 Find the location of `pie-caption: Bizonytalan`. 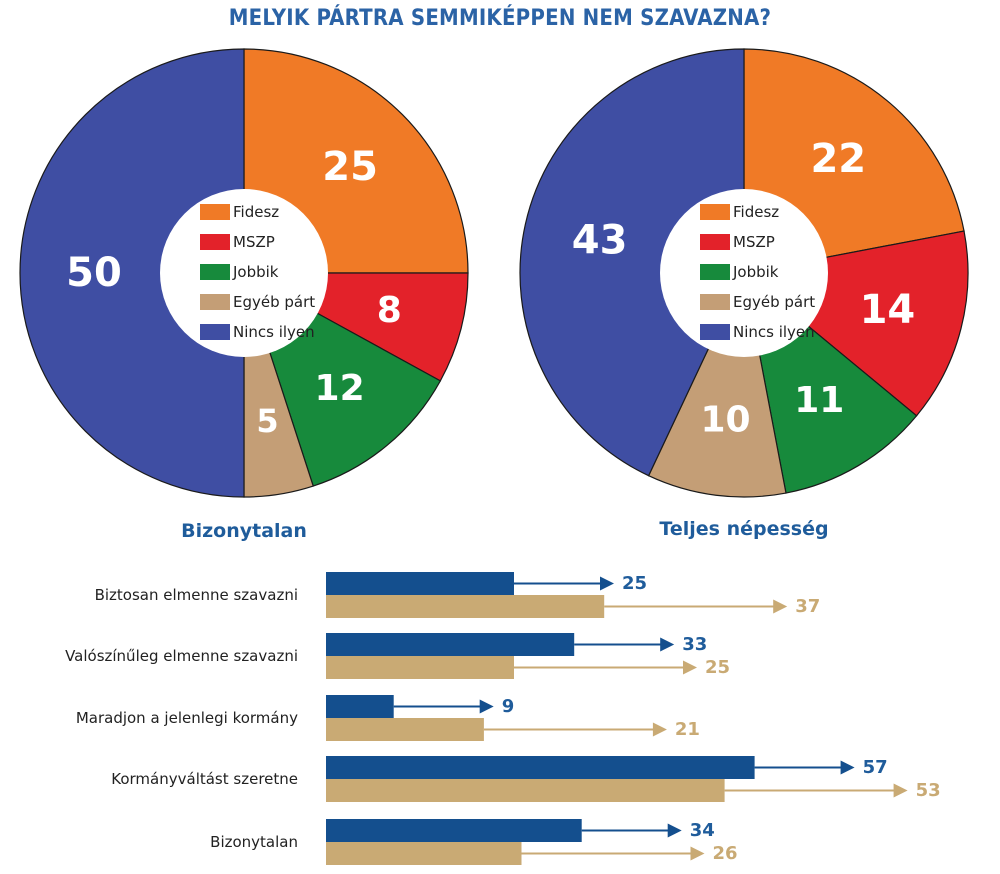

pie-caption: Bizonytalan is located at coordinates (244, 531).